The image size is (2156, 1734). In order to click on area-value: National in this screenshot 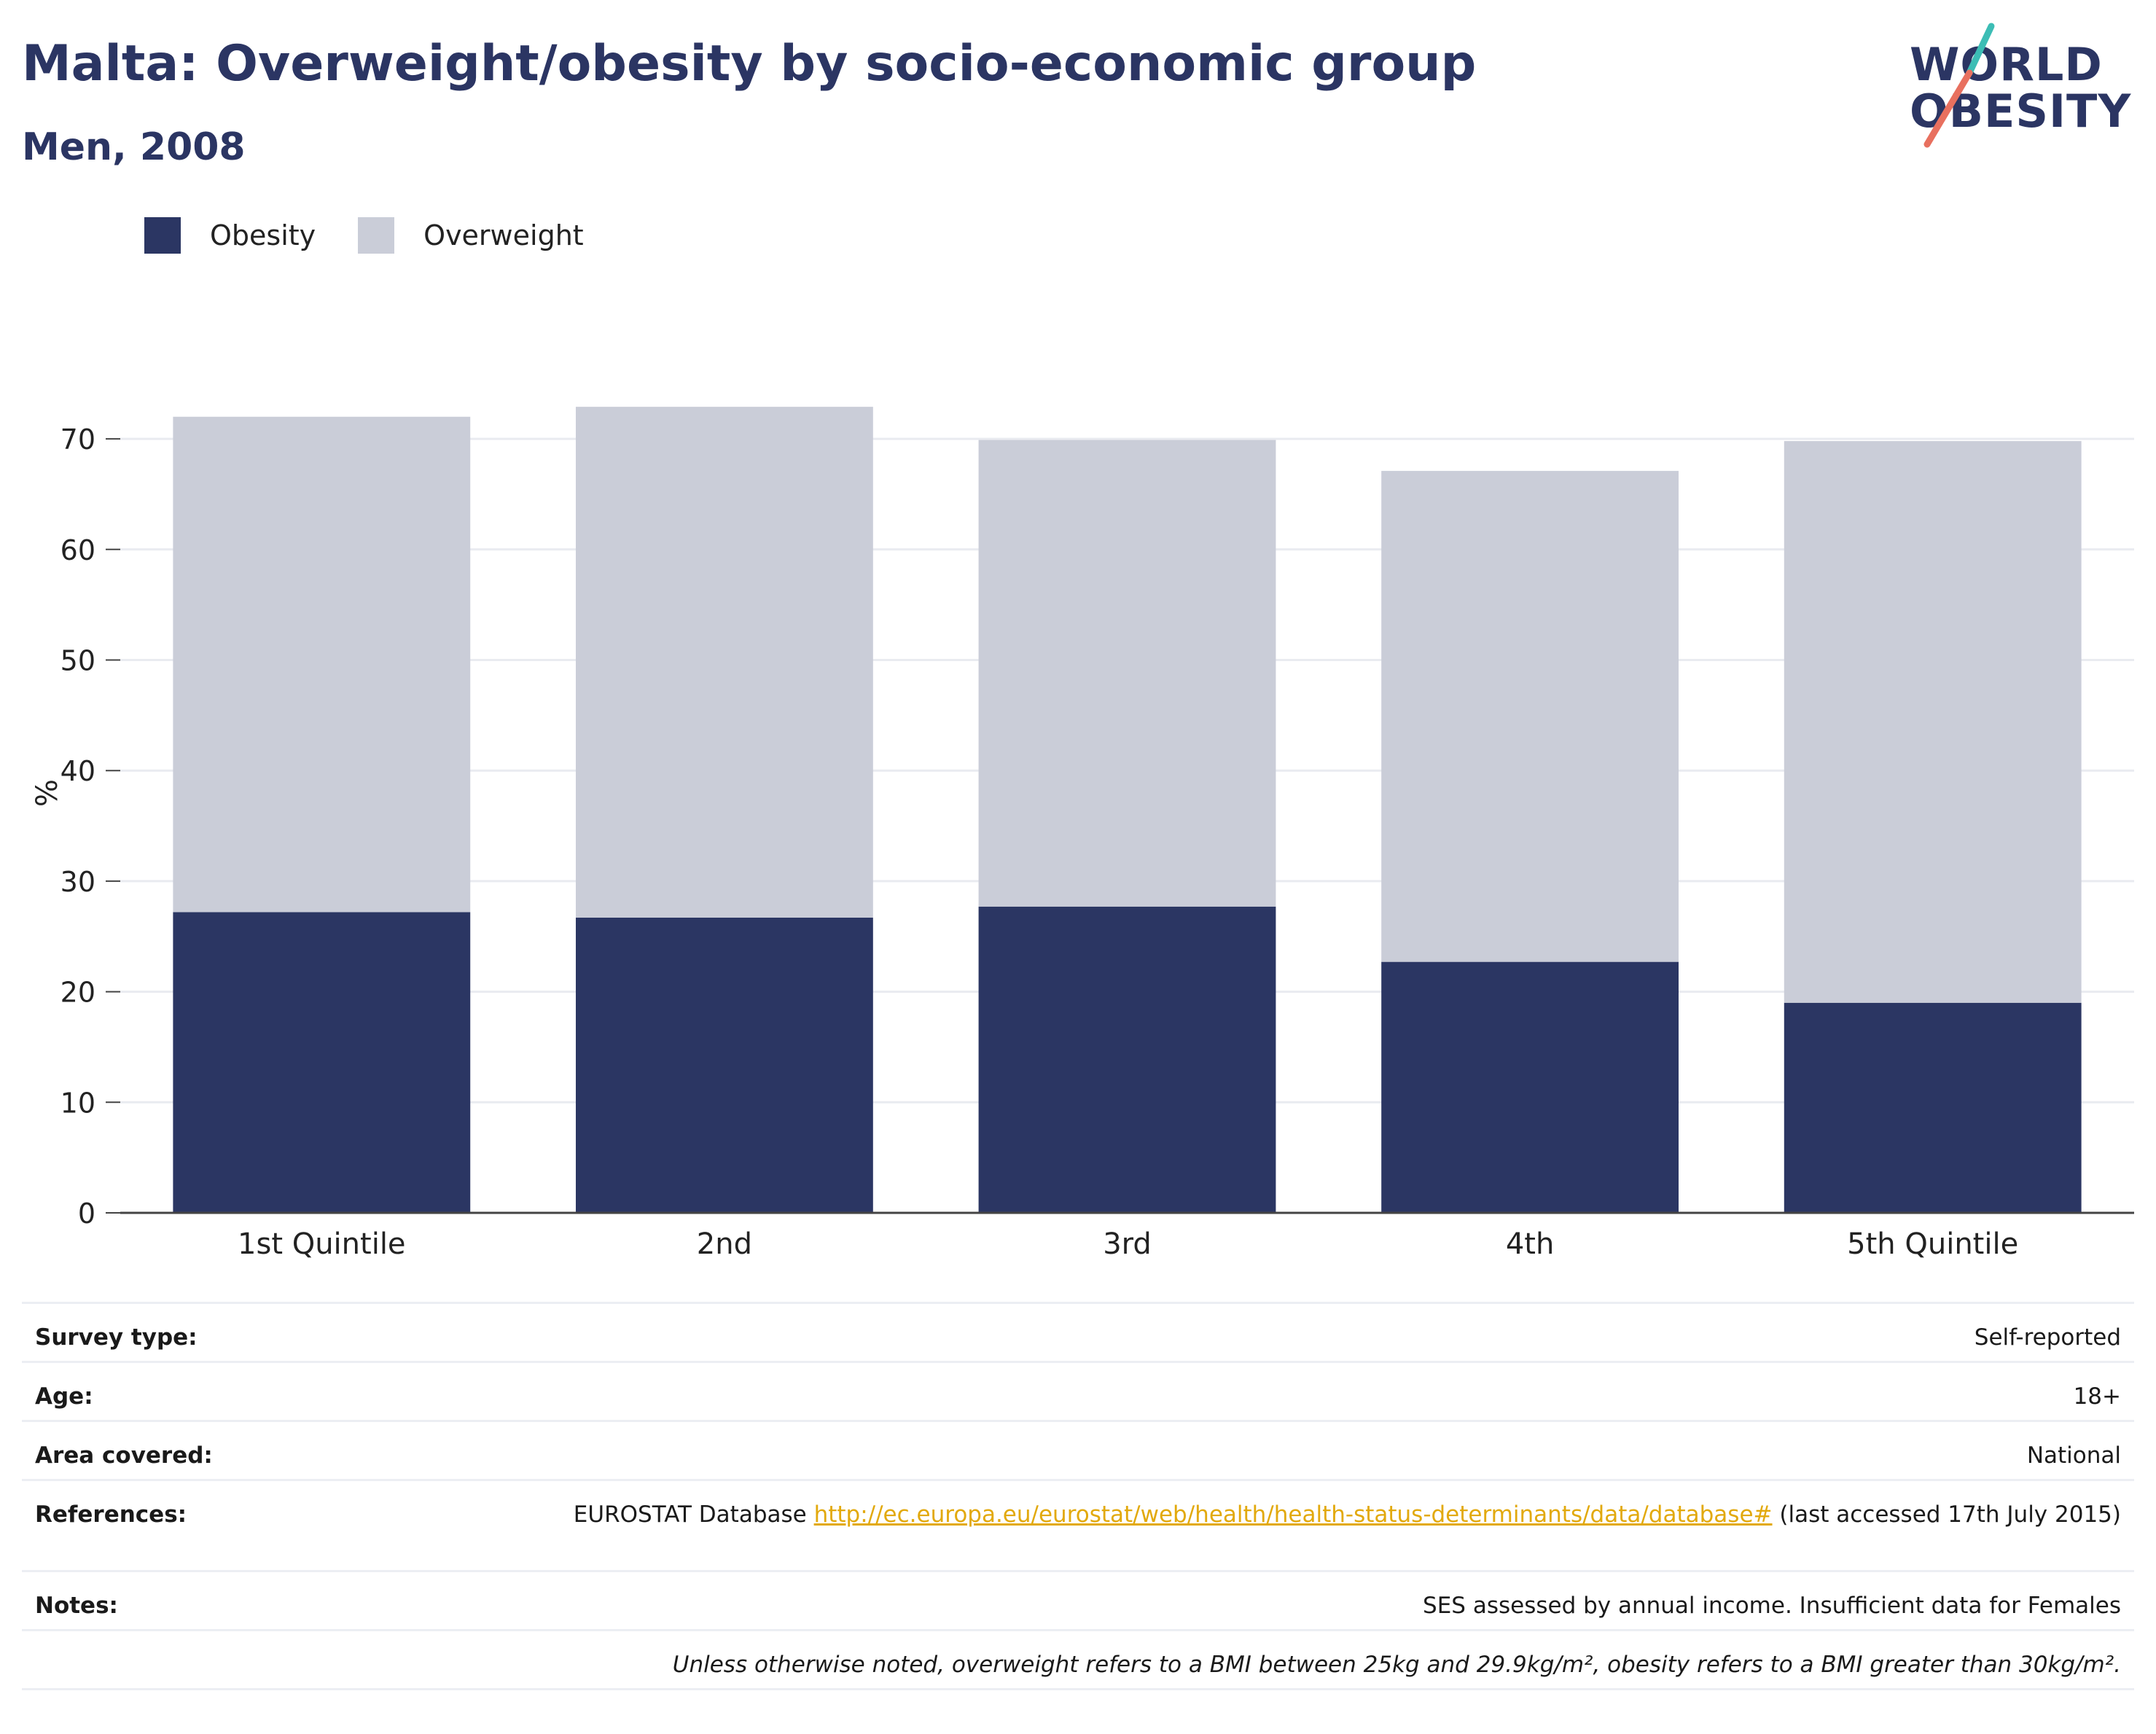, I will do `click(1231, 1450)`.